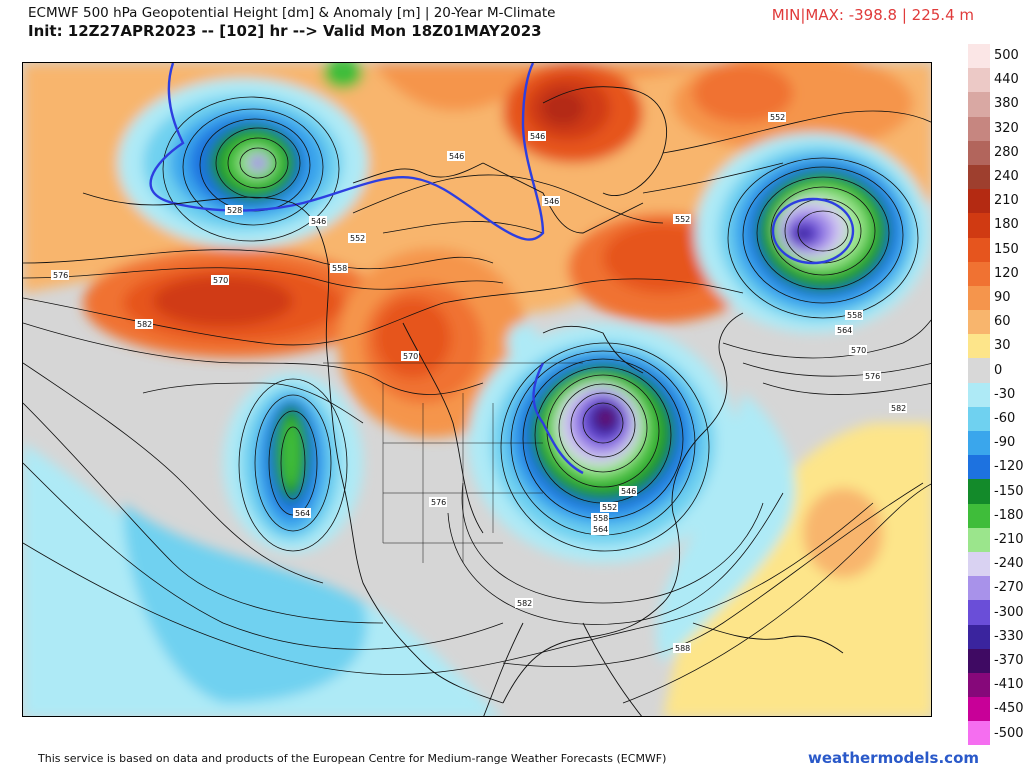 The image size is (1024, 768). I want to click on contour-label: 588, so click(682, 648).